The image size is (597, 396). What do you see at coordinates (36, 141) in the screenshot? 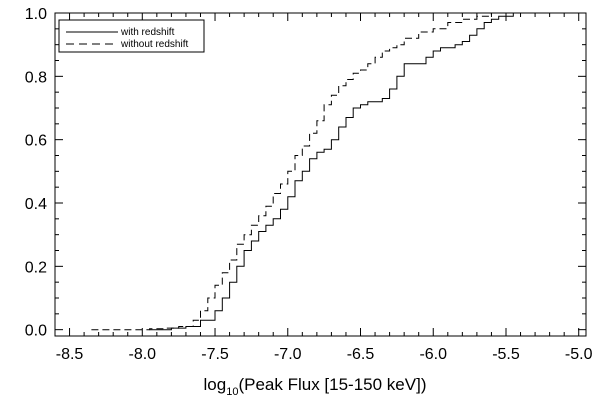
I see `y-tick-label: 0.6` at bounding box center [36, 141].